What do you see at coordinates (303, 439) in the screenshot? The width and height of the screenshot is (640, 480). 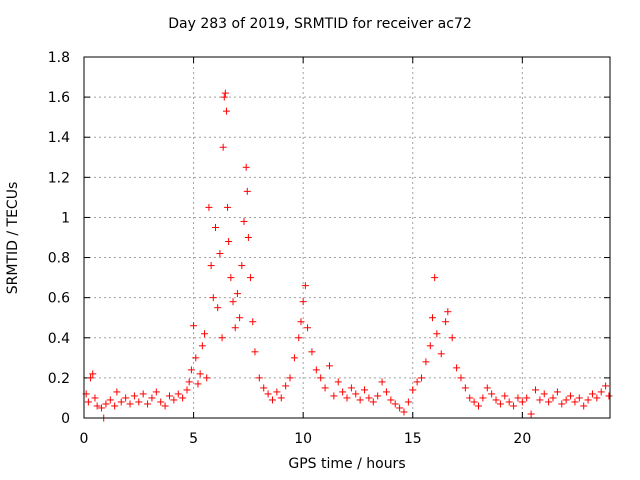 I see `x-tick-label: 10` at bounding box center [303, 439].